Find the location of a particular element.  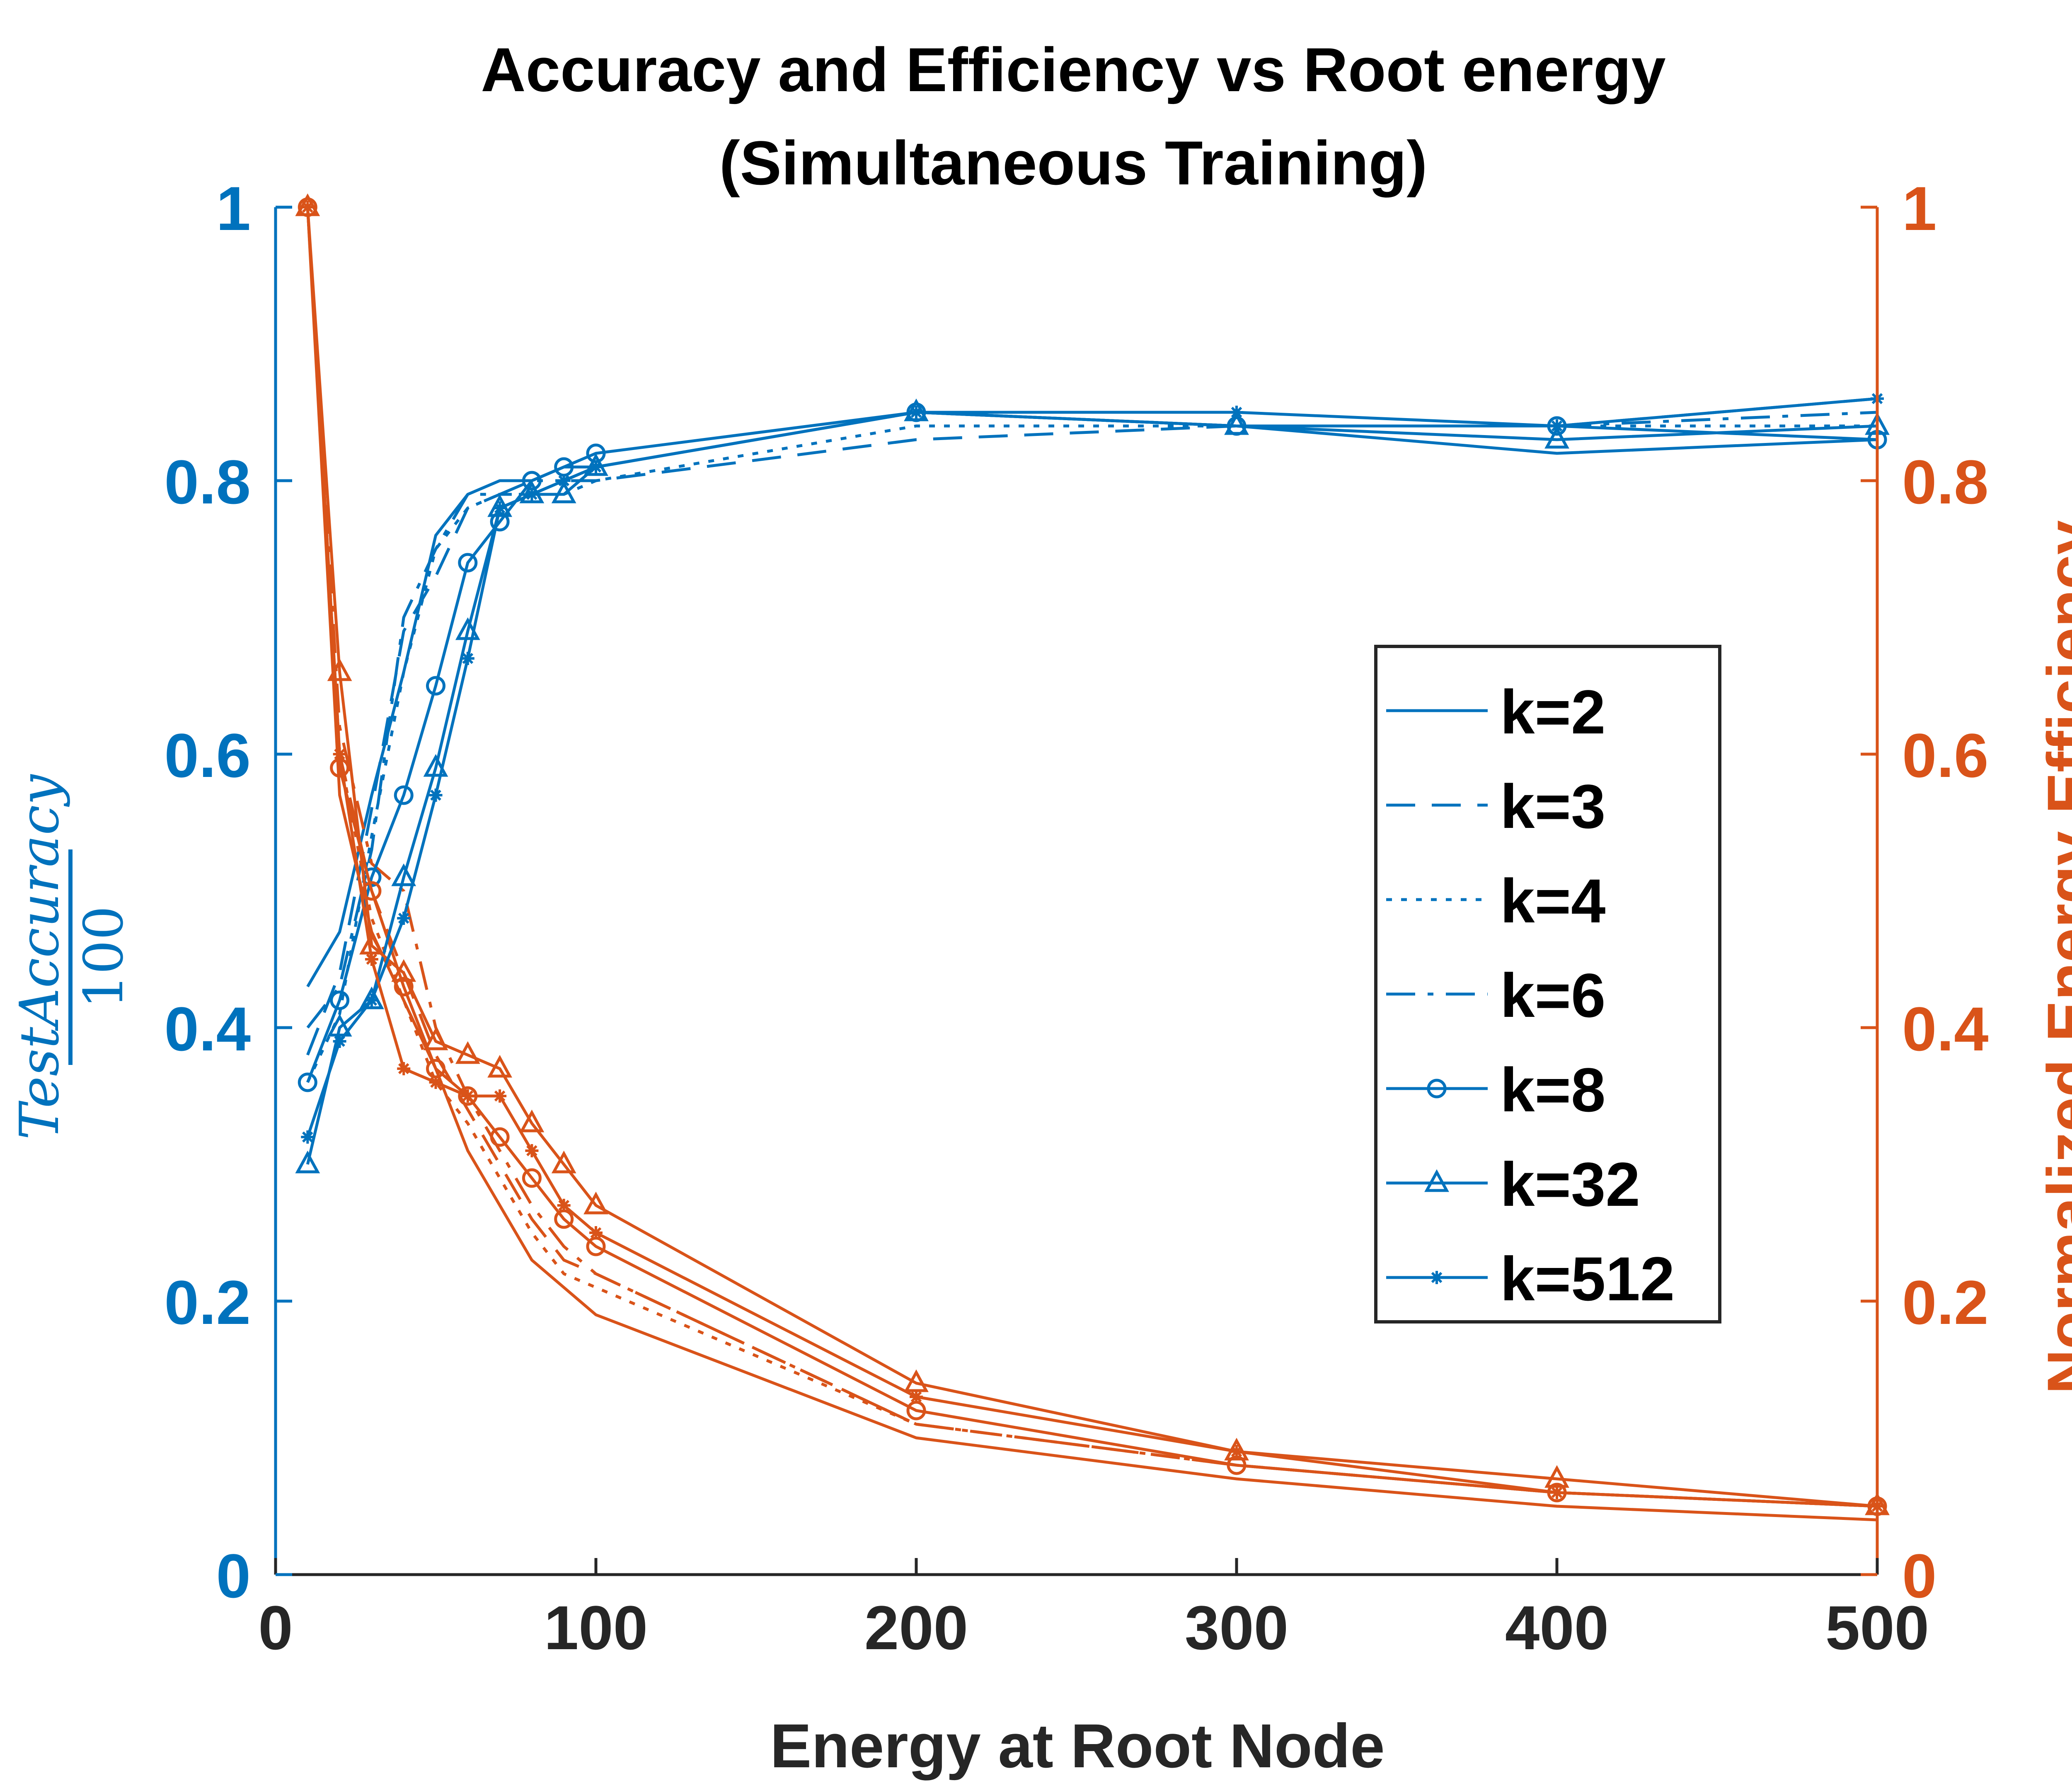

legend-label-k4: k=4 is located at coordinates (1552, 901).